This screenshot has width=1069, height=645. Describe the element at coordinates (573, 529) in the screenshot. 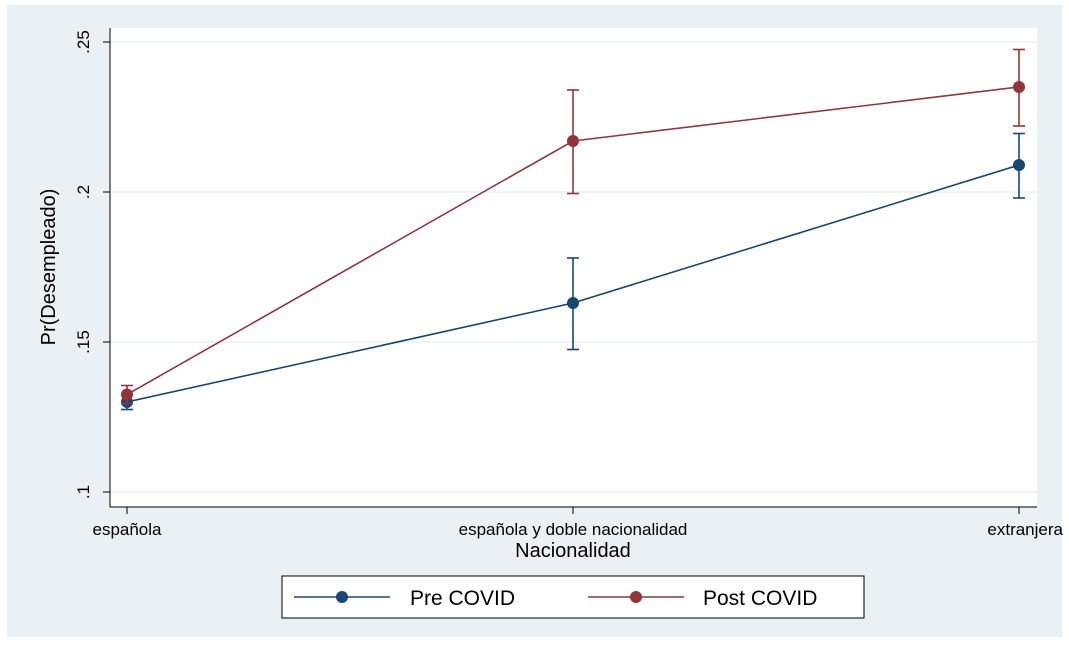

I see `x-tick-label: española y doble nacionalidad` at that location.